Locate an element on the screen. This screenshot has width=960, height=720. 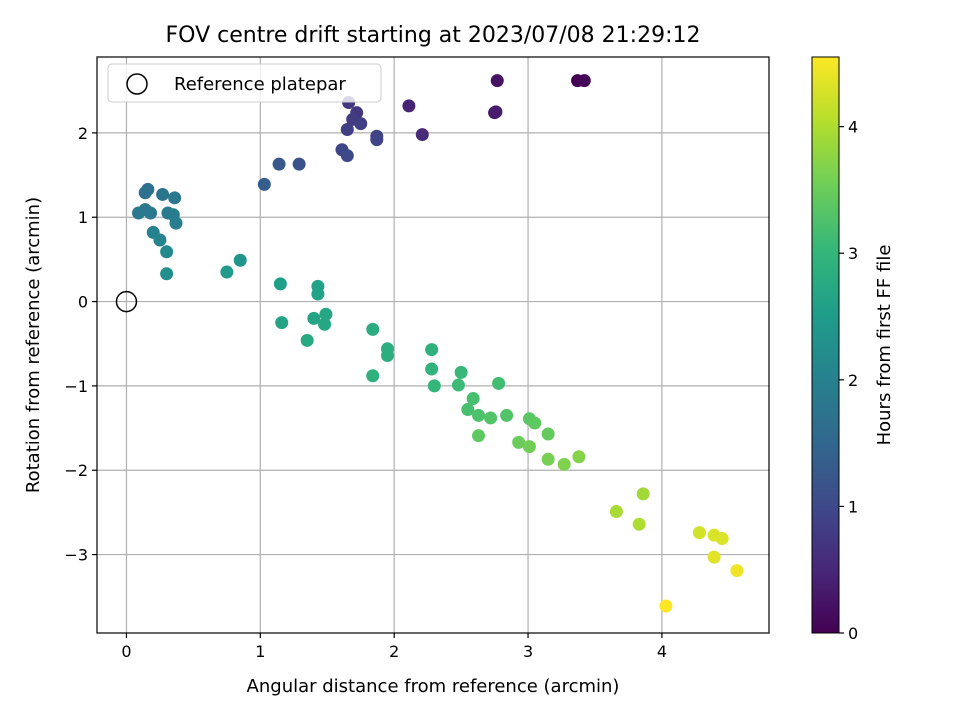
colorbar-gradient is located at coordinates (825, 345).